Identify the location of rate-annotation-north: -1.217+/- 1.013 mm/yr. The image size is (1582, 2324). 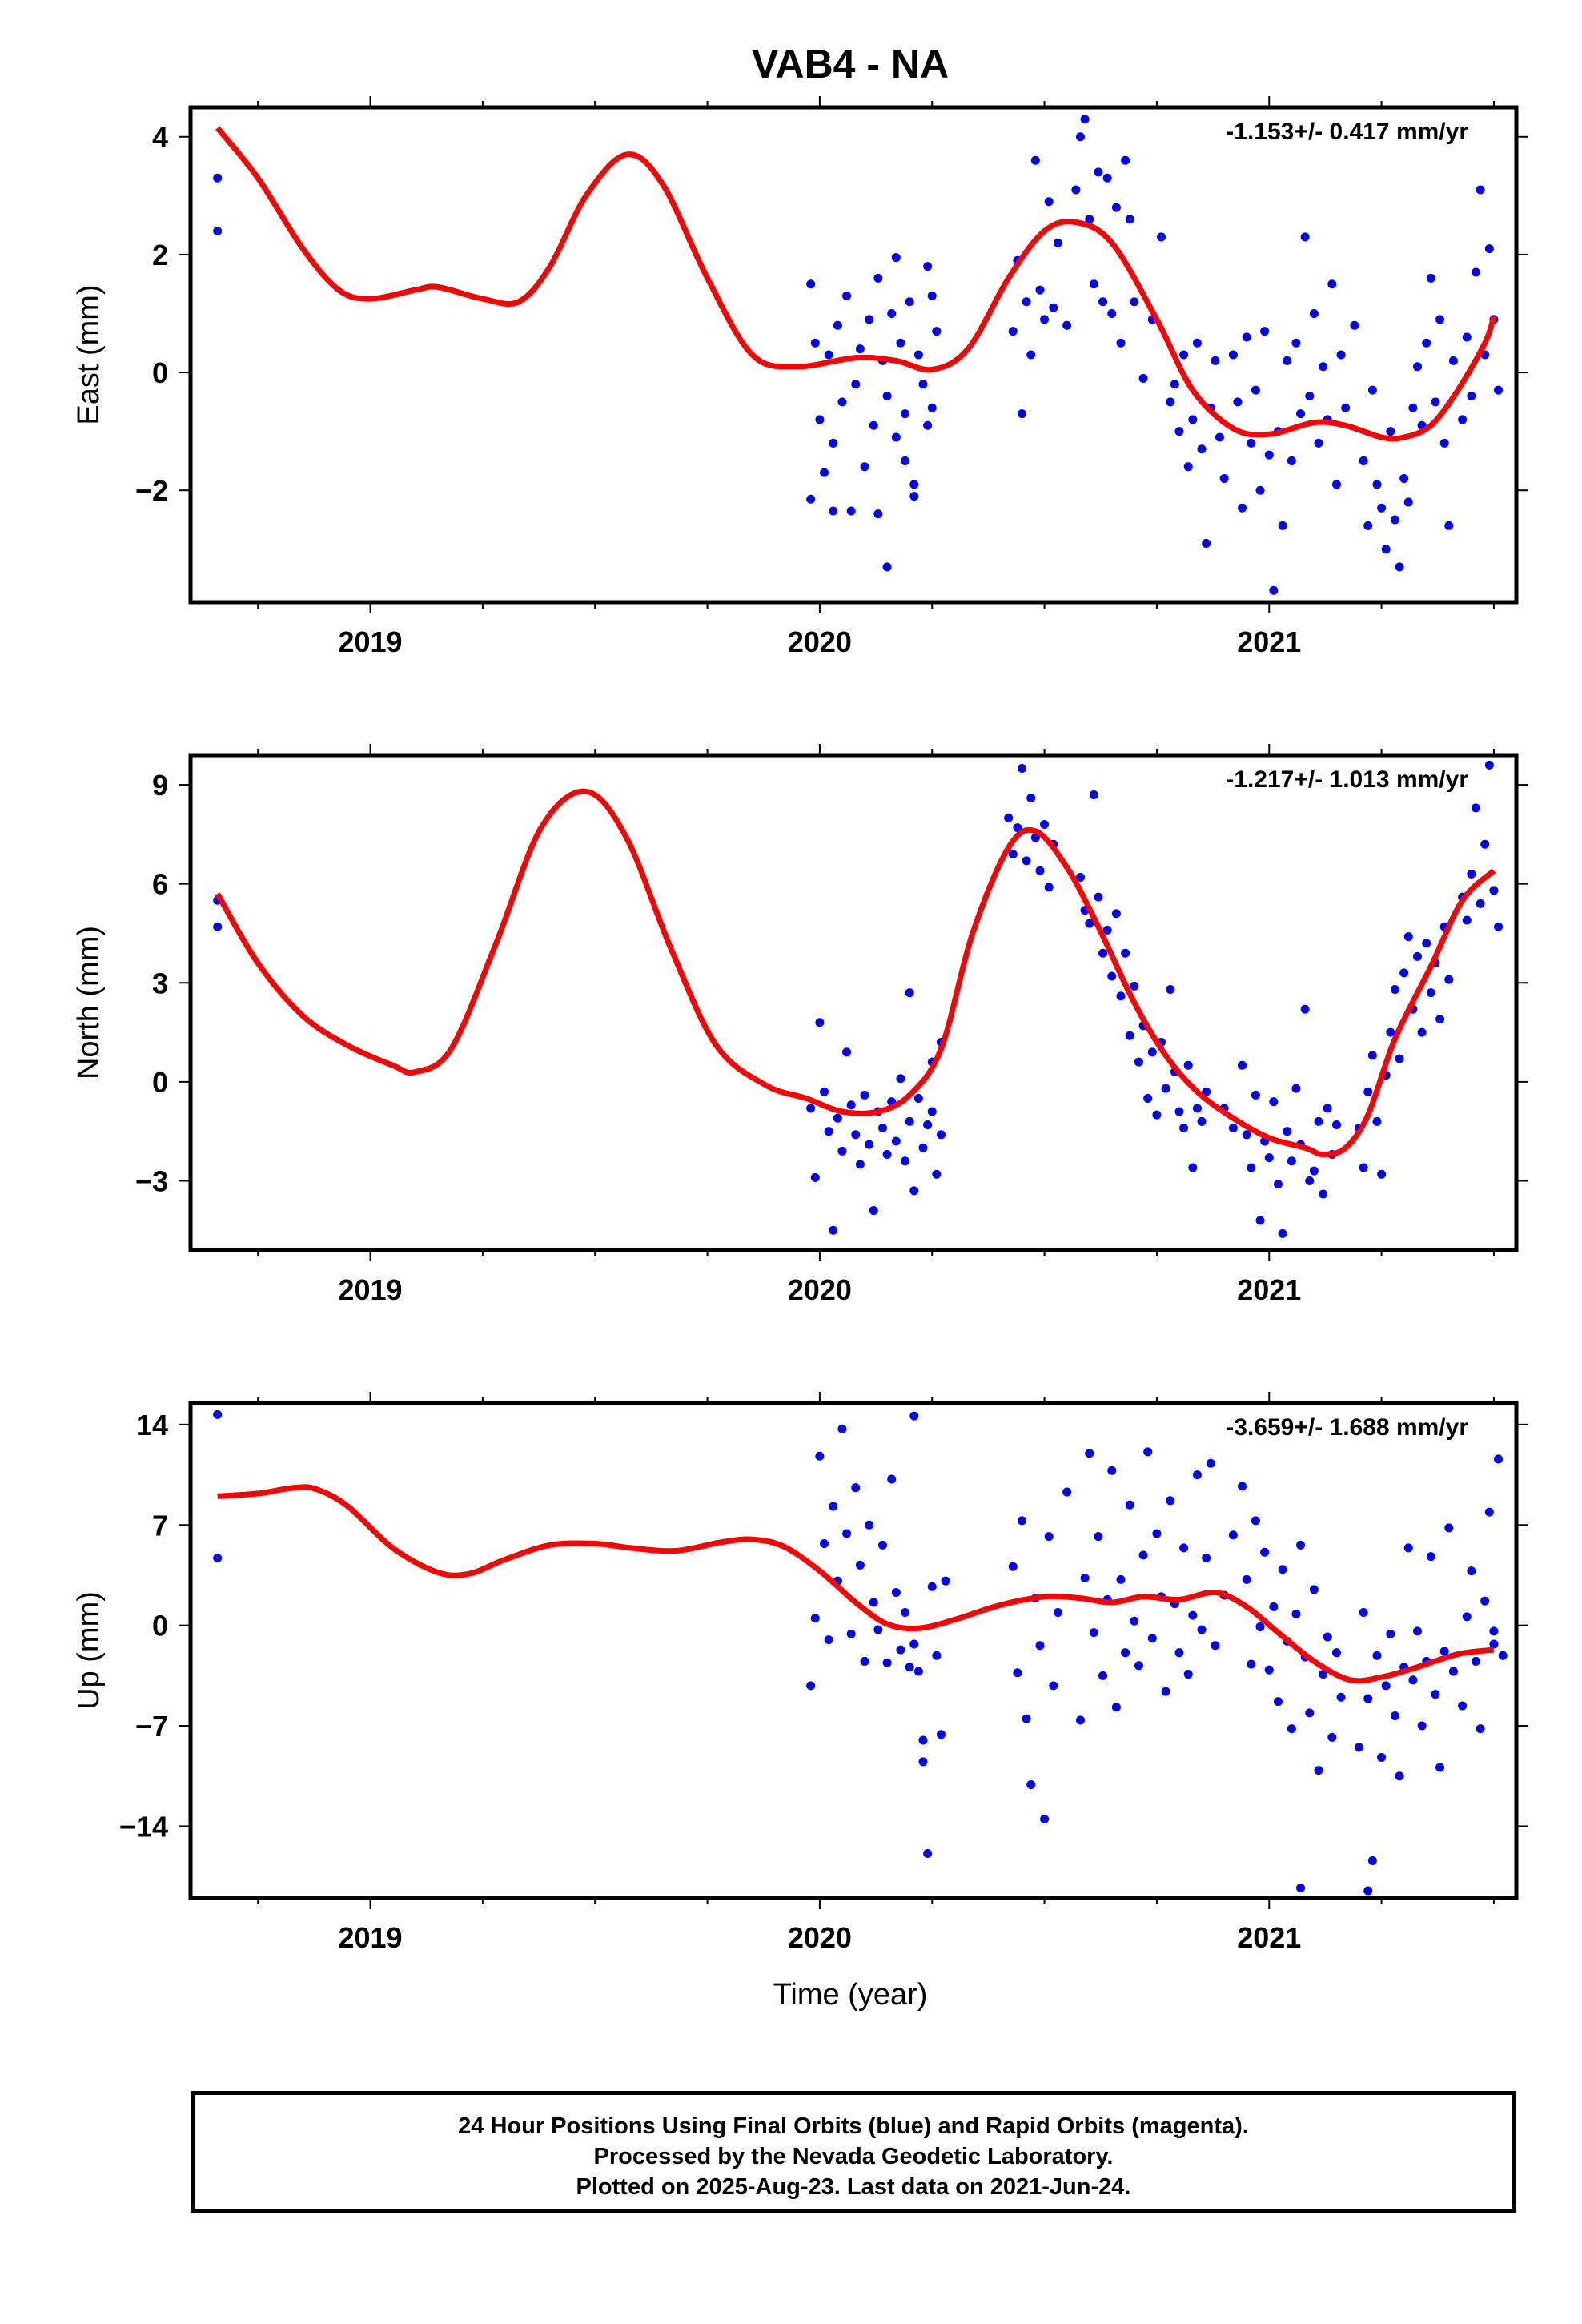
(1347, 779).